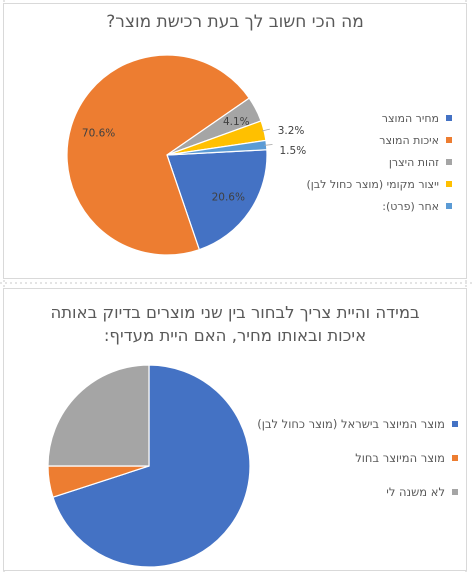 The height and width of the screenshot is (575, 472). Describe the element at coordinates (410, 206) in the screenshot. I see `legend-label: אחר (פרט):` at that location.